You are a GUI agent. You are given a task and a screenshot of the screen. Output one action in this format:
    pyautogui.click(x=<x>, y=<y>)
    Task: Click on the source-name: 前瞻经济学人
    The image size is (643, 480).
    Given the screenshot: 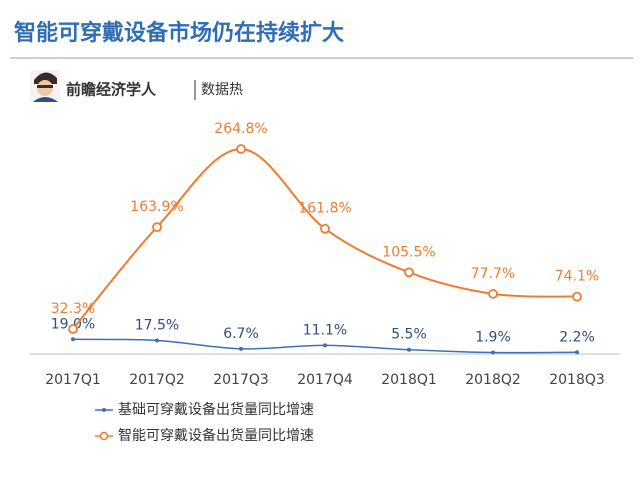 What is the action you would take?
    pyautogui.click(x=111, y=90)
    